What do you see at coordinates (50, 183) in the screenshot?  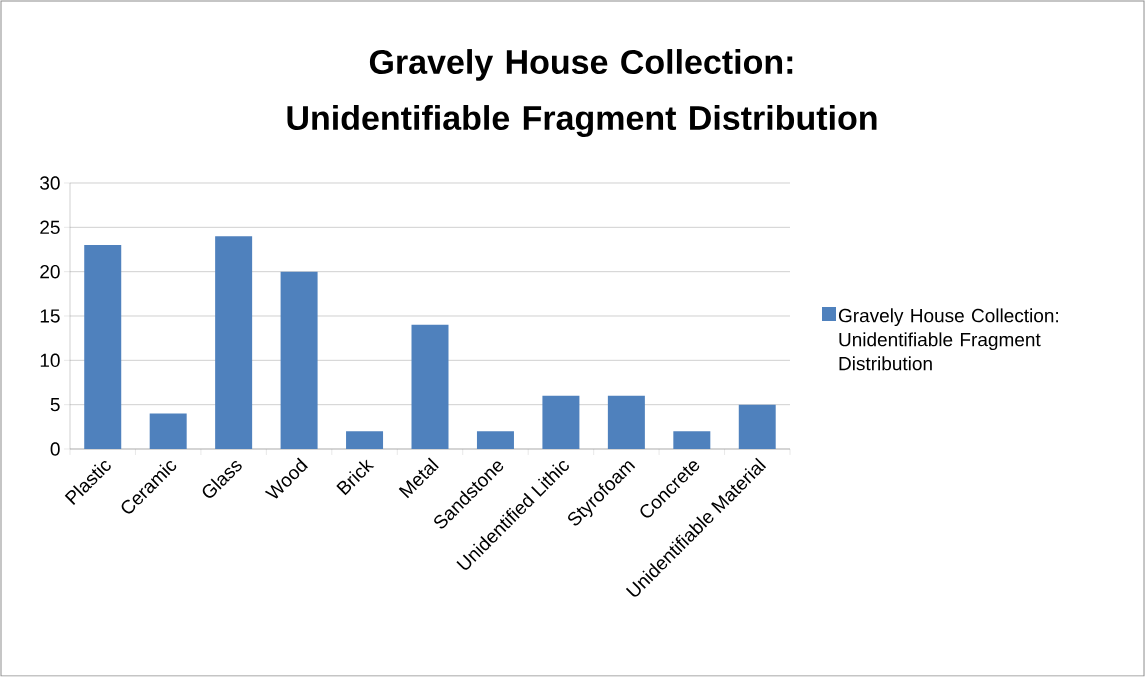 I see `y-tick-label: 30` at bounding box center [50, 183].